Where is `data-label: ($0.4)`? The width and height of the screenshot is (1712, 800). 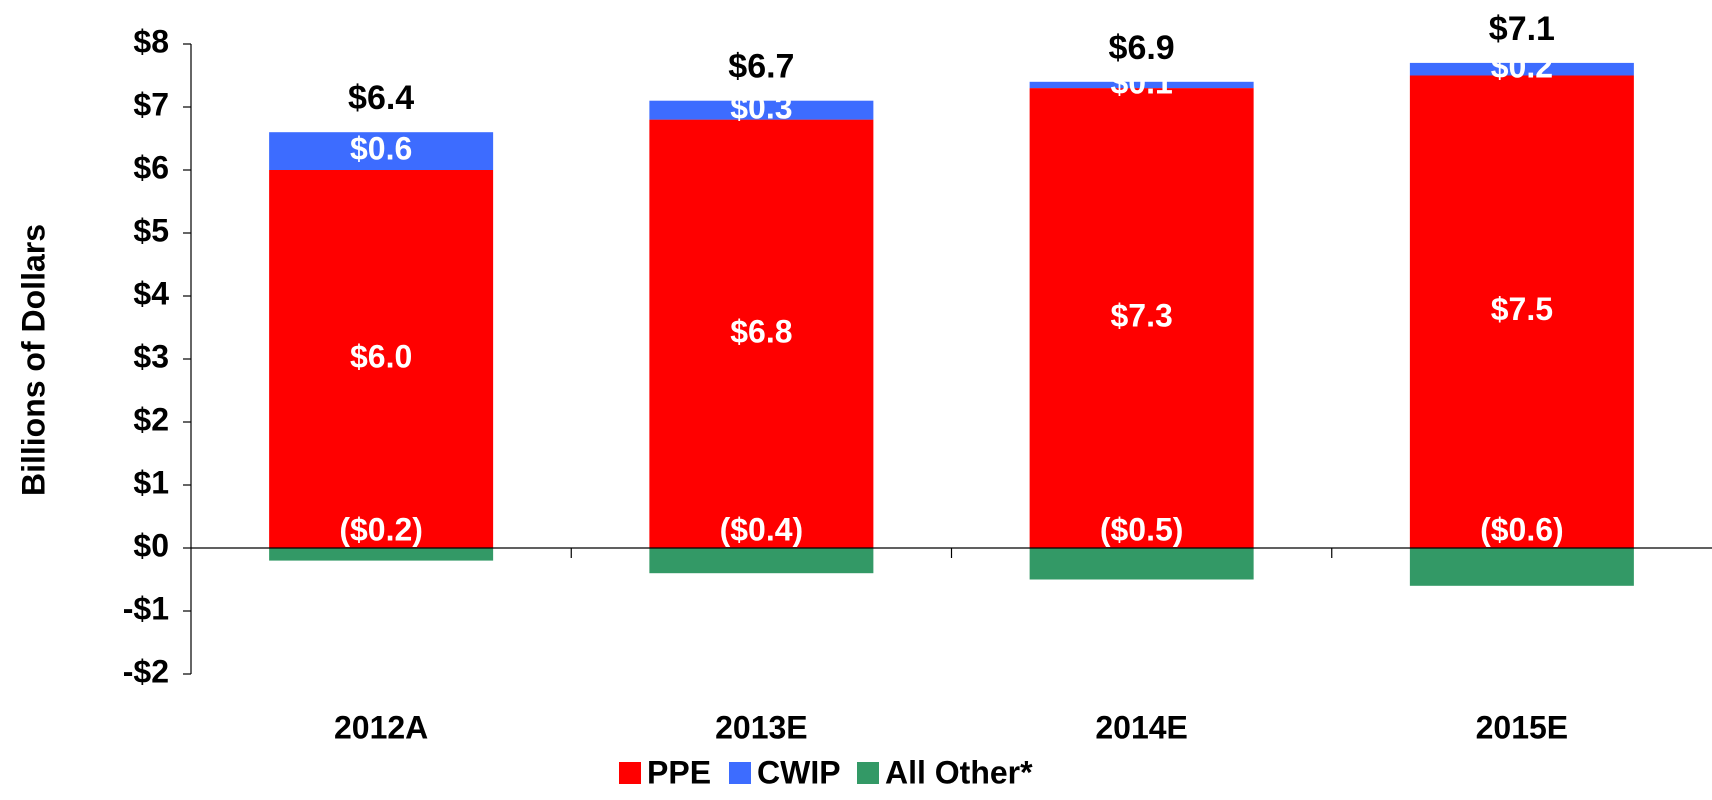
data-label: ($0.4) is located at coordinates (762, 529).